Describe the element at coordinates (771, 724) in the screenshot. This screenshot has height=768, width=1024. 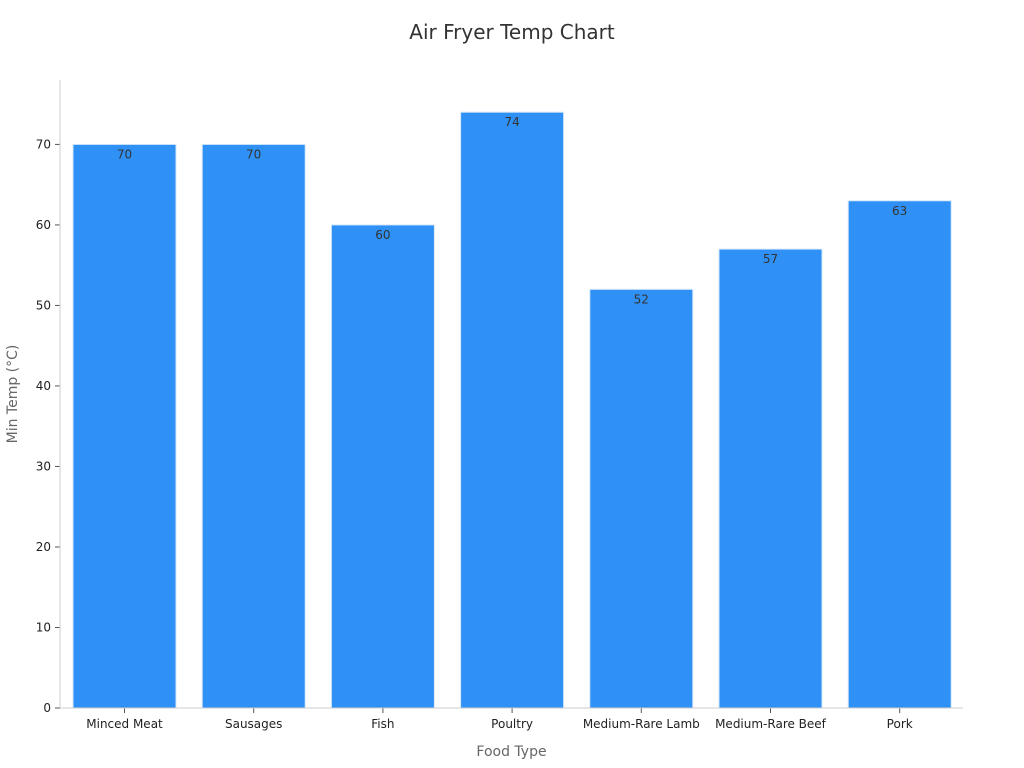
I see `x-tick-label: Medium-Rare Beef` at that location.